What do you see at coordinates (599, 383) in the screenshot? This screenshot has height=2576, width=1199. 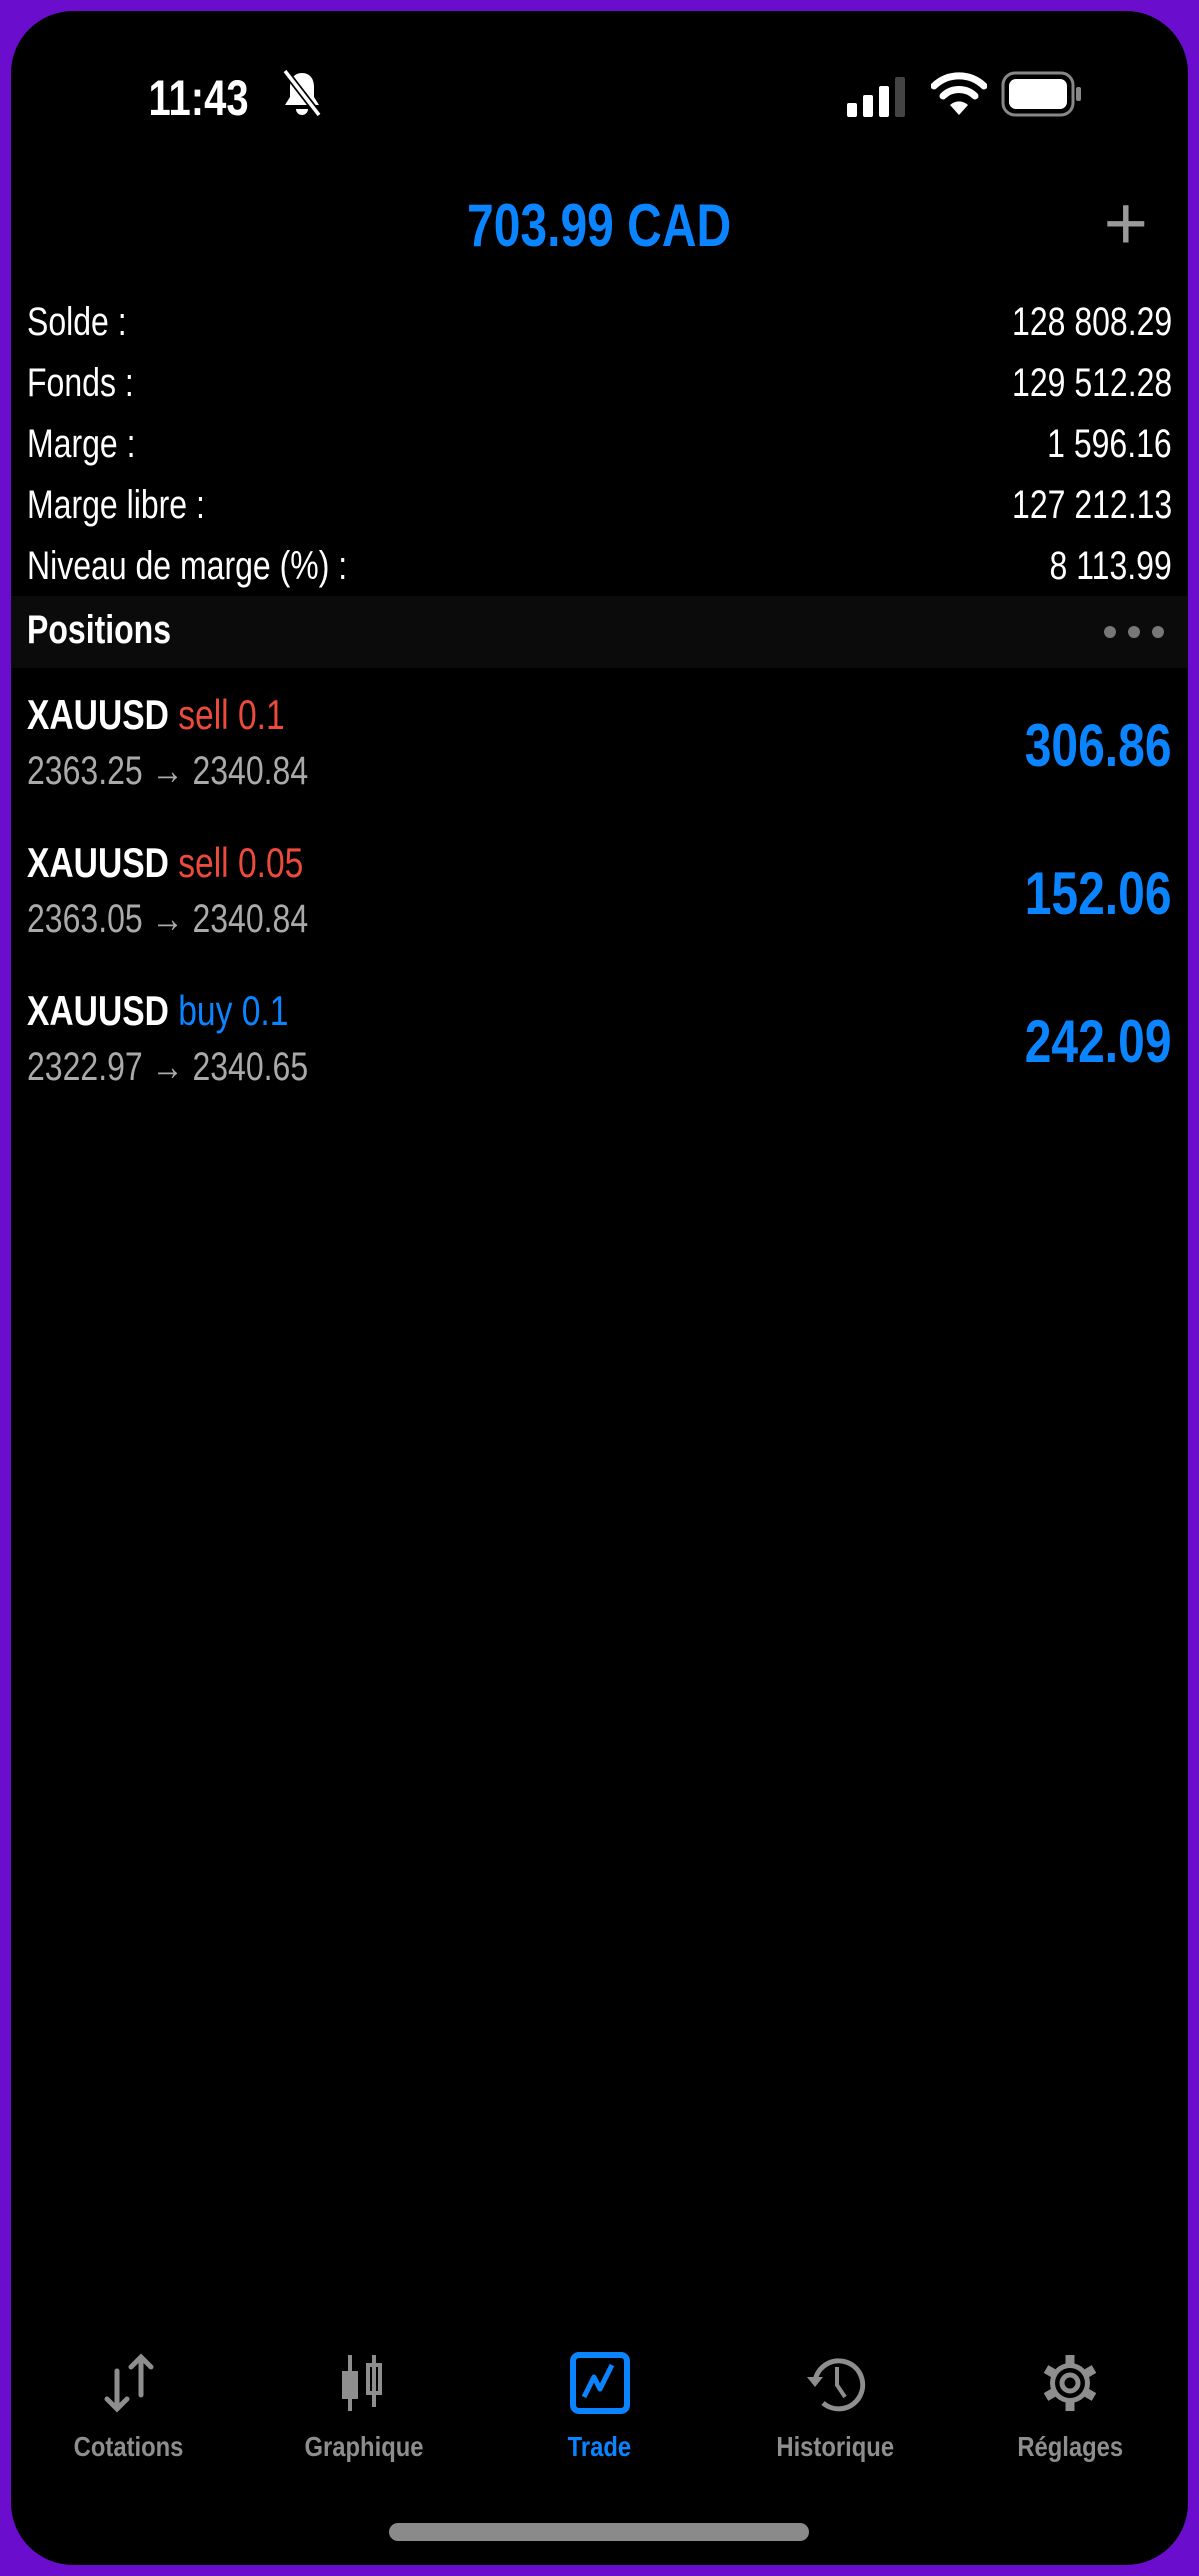 I see `account-row-equity: Fonds :129 512.28` at bounding box center [599, 383].